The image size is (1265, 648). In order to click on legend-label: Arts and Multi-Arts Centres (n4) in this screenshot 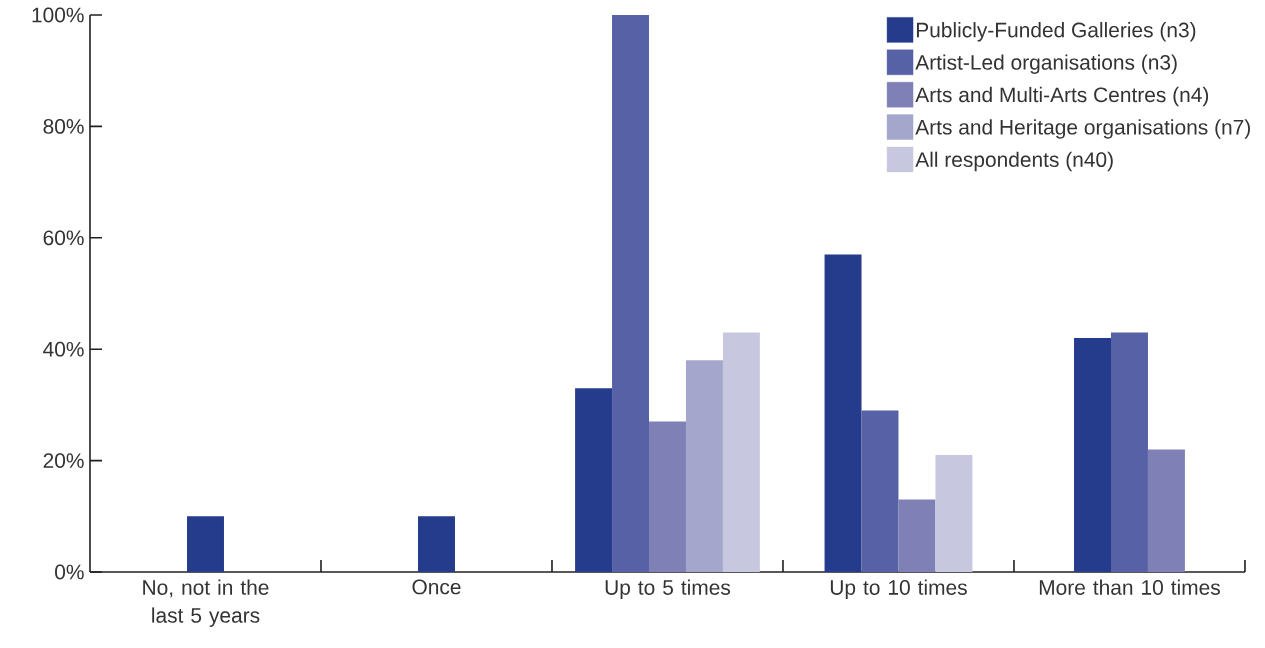, I will do `click(1062, 96)`.